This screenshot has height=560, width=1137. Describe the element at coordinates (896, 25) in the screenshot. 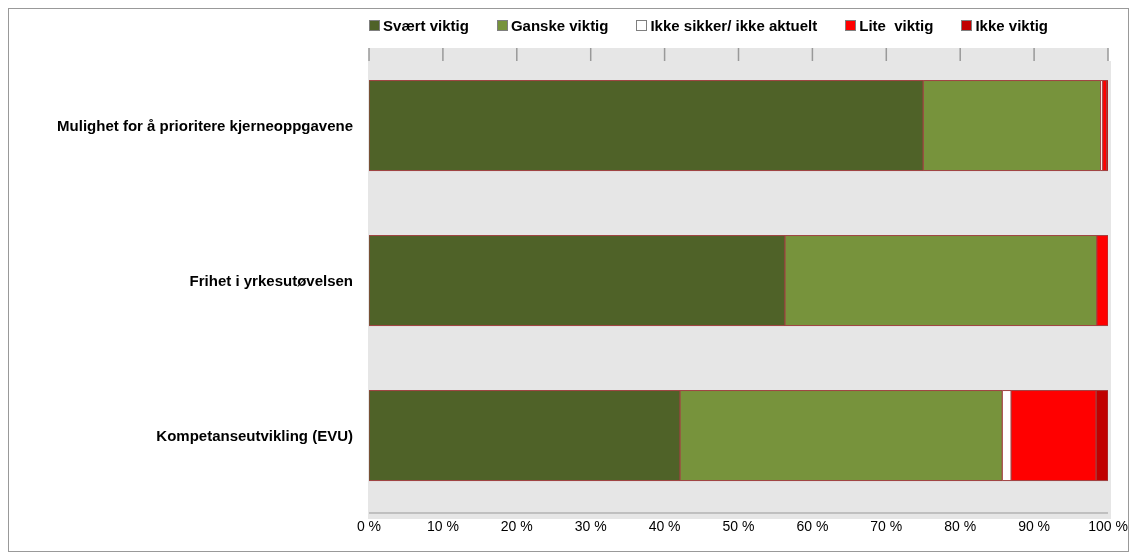

I see `legend-label: Lite viktig` at that location.